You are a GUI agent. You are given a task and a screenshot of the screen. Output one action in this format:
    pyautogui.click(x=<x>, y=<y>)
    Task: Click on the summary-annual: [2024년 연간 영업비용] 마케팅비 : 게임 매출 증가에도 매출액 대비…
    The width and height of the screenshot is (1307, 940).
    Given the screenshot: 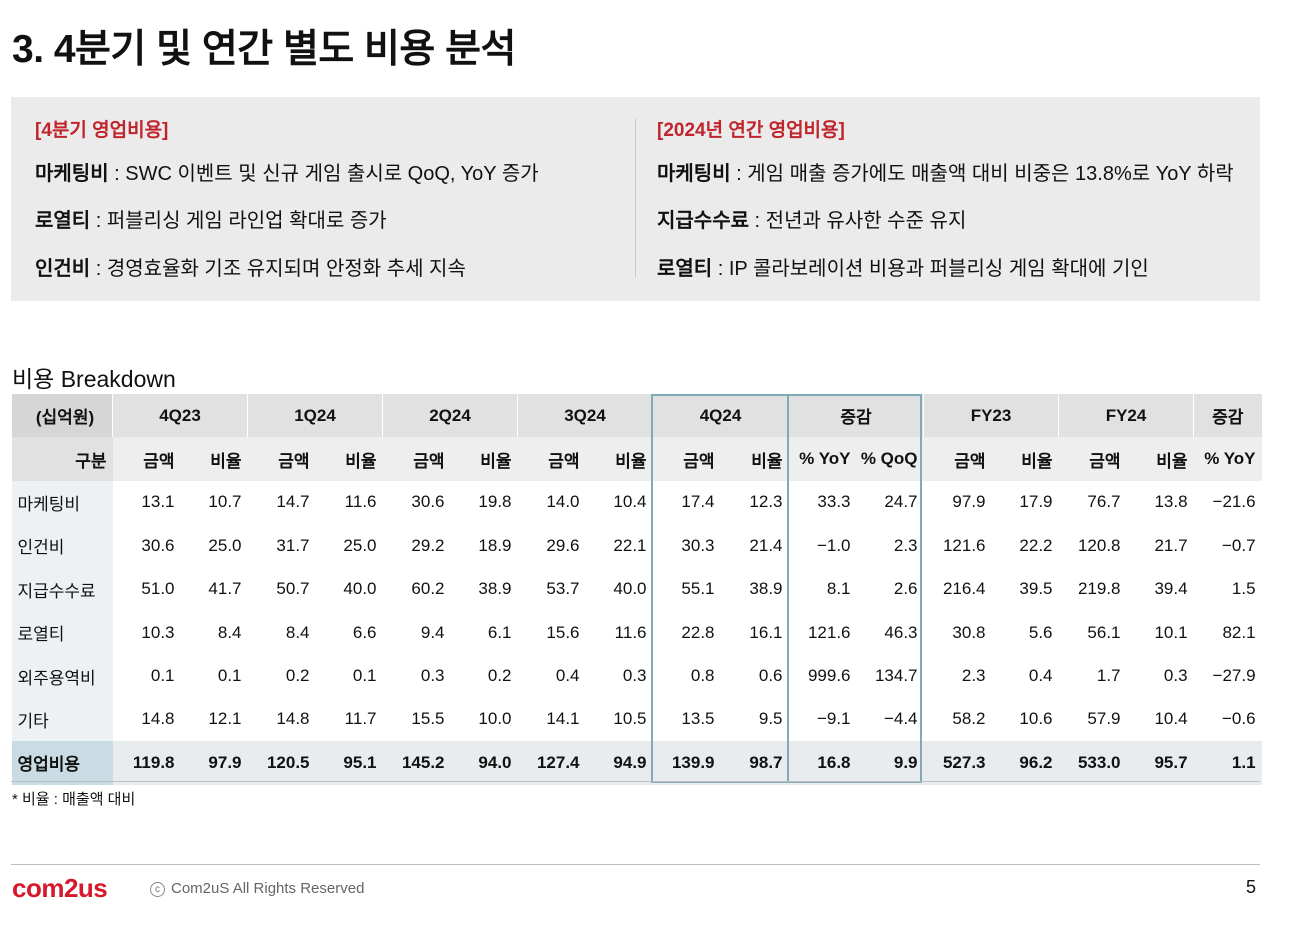 What is the action you would take?
    pyautogui.click(x=957, y=199)
    